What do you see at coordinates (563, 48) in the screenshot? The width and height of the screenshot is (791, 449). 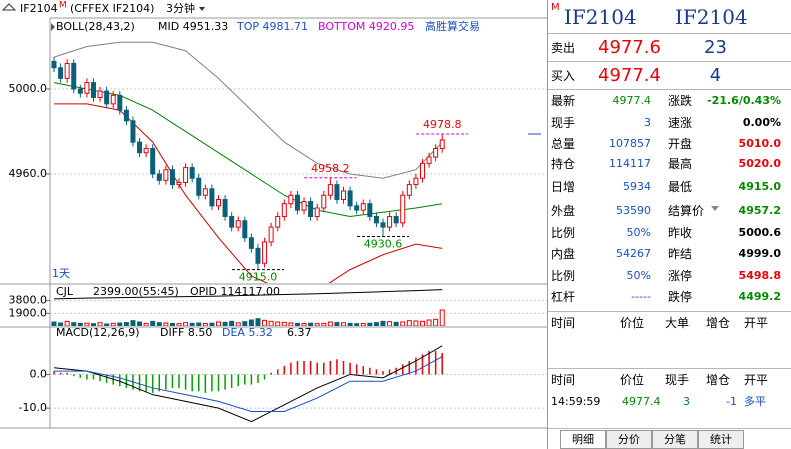 I see `book-label: 卖出` at bounding box center [563, 48].